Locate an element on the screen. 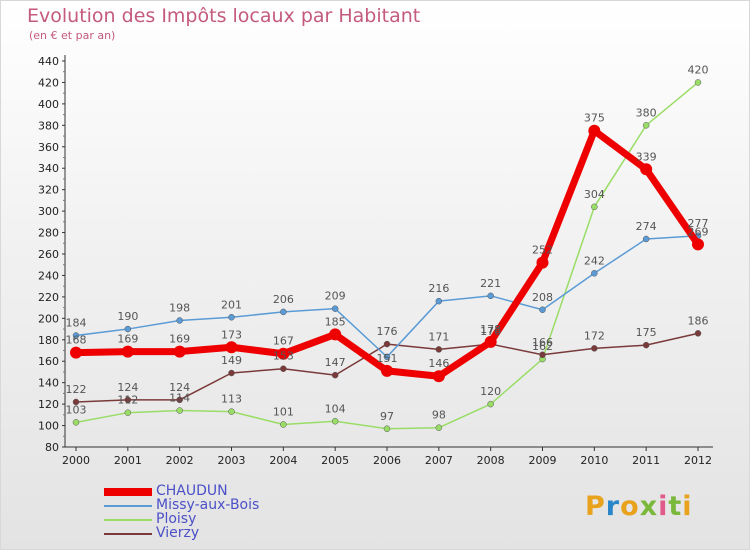  logo-letter: P is located at coordinates (595, 506).